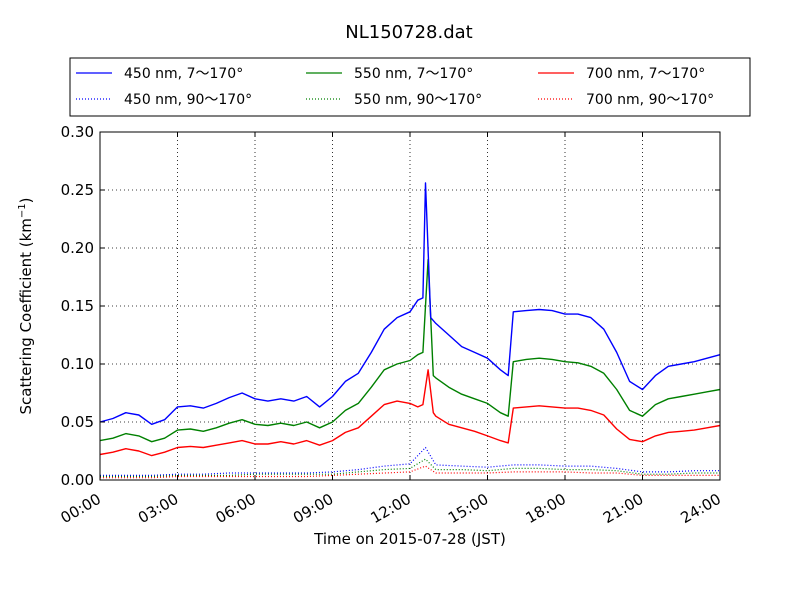 This screenshot has width=800, height=600. I want to click on y-tick-label: 0.25, so click(77, 190).